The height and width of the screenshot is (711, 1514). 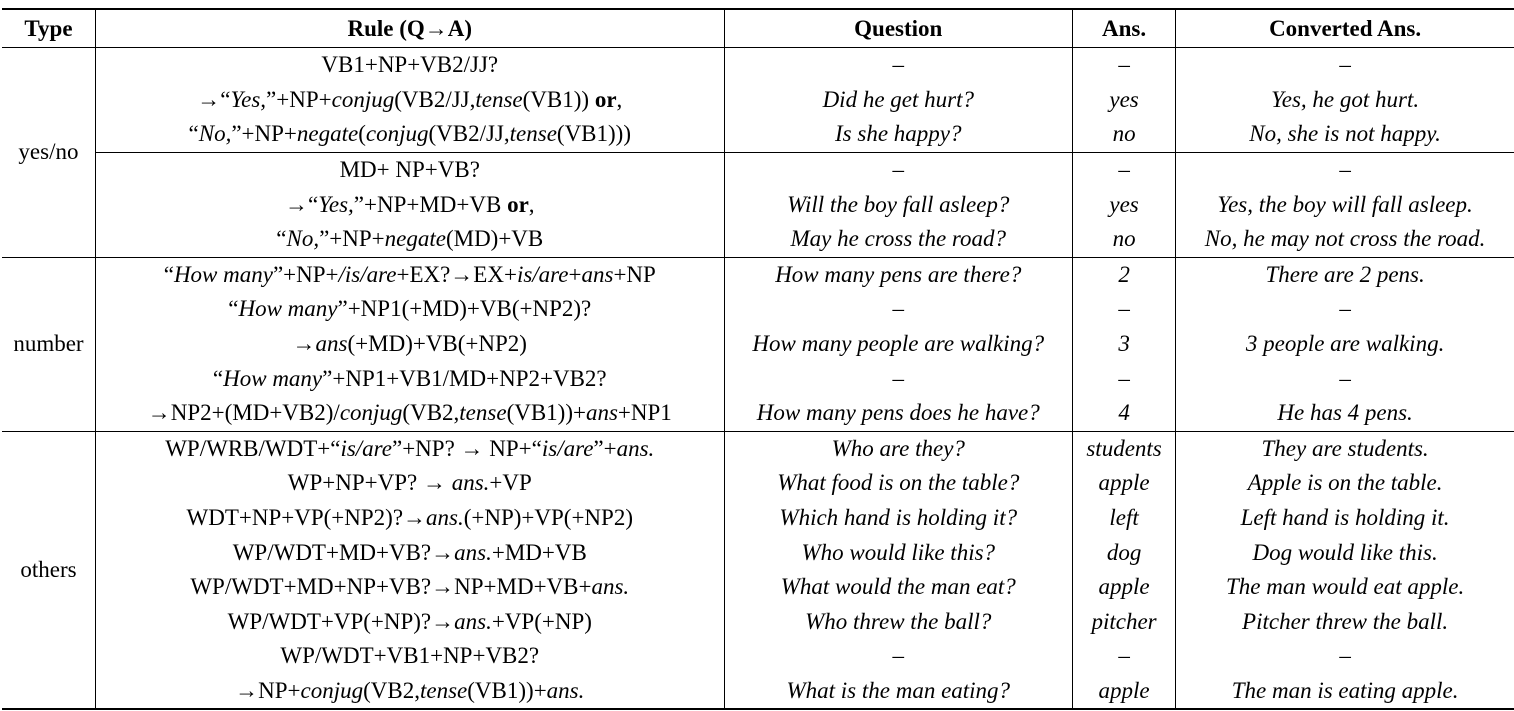 I want to click on converted-answer-cell: Pitcher threw the ball., so click(x=1344, y=622).